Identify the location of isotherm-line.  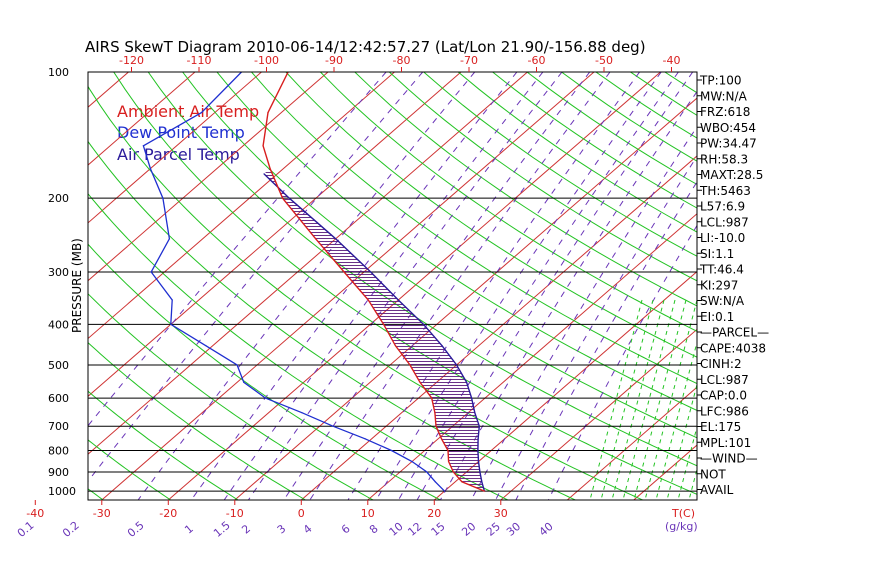
(31, 286).